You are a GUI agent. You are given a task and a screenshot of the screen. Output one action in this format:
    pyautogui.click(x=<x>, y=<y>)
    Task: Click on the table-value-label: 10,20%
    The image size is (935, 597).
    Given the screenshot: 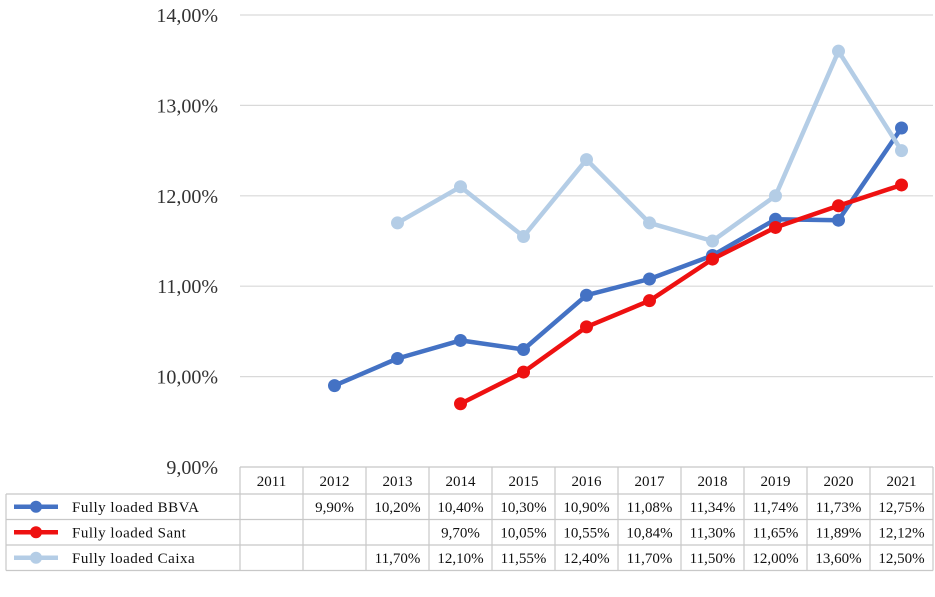 What is the action you would take?
    pyautogui.click(x=397, y=508)
    